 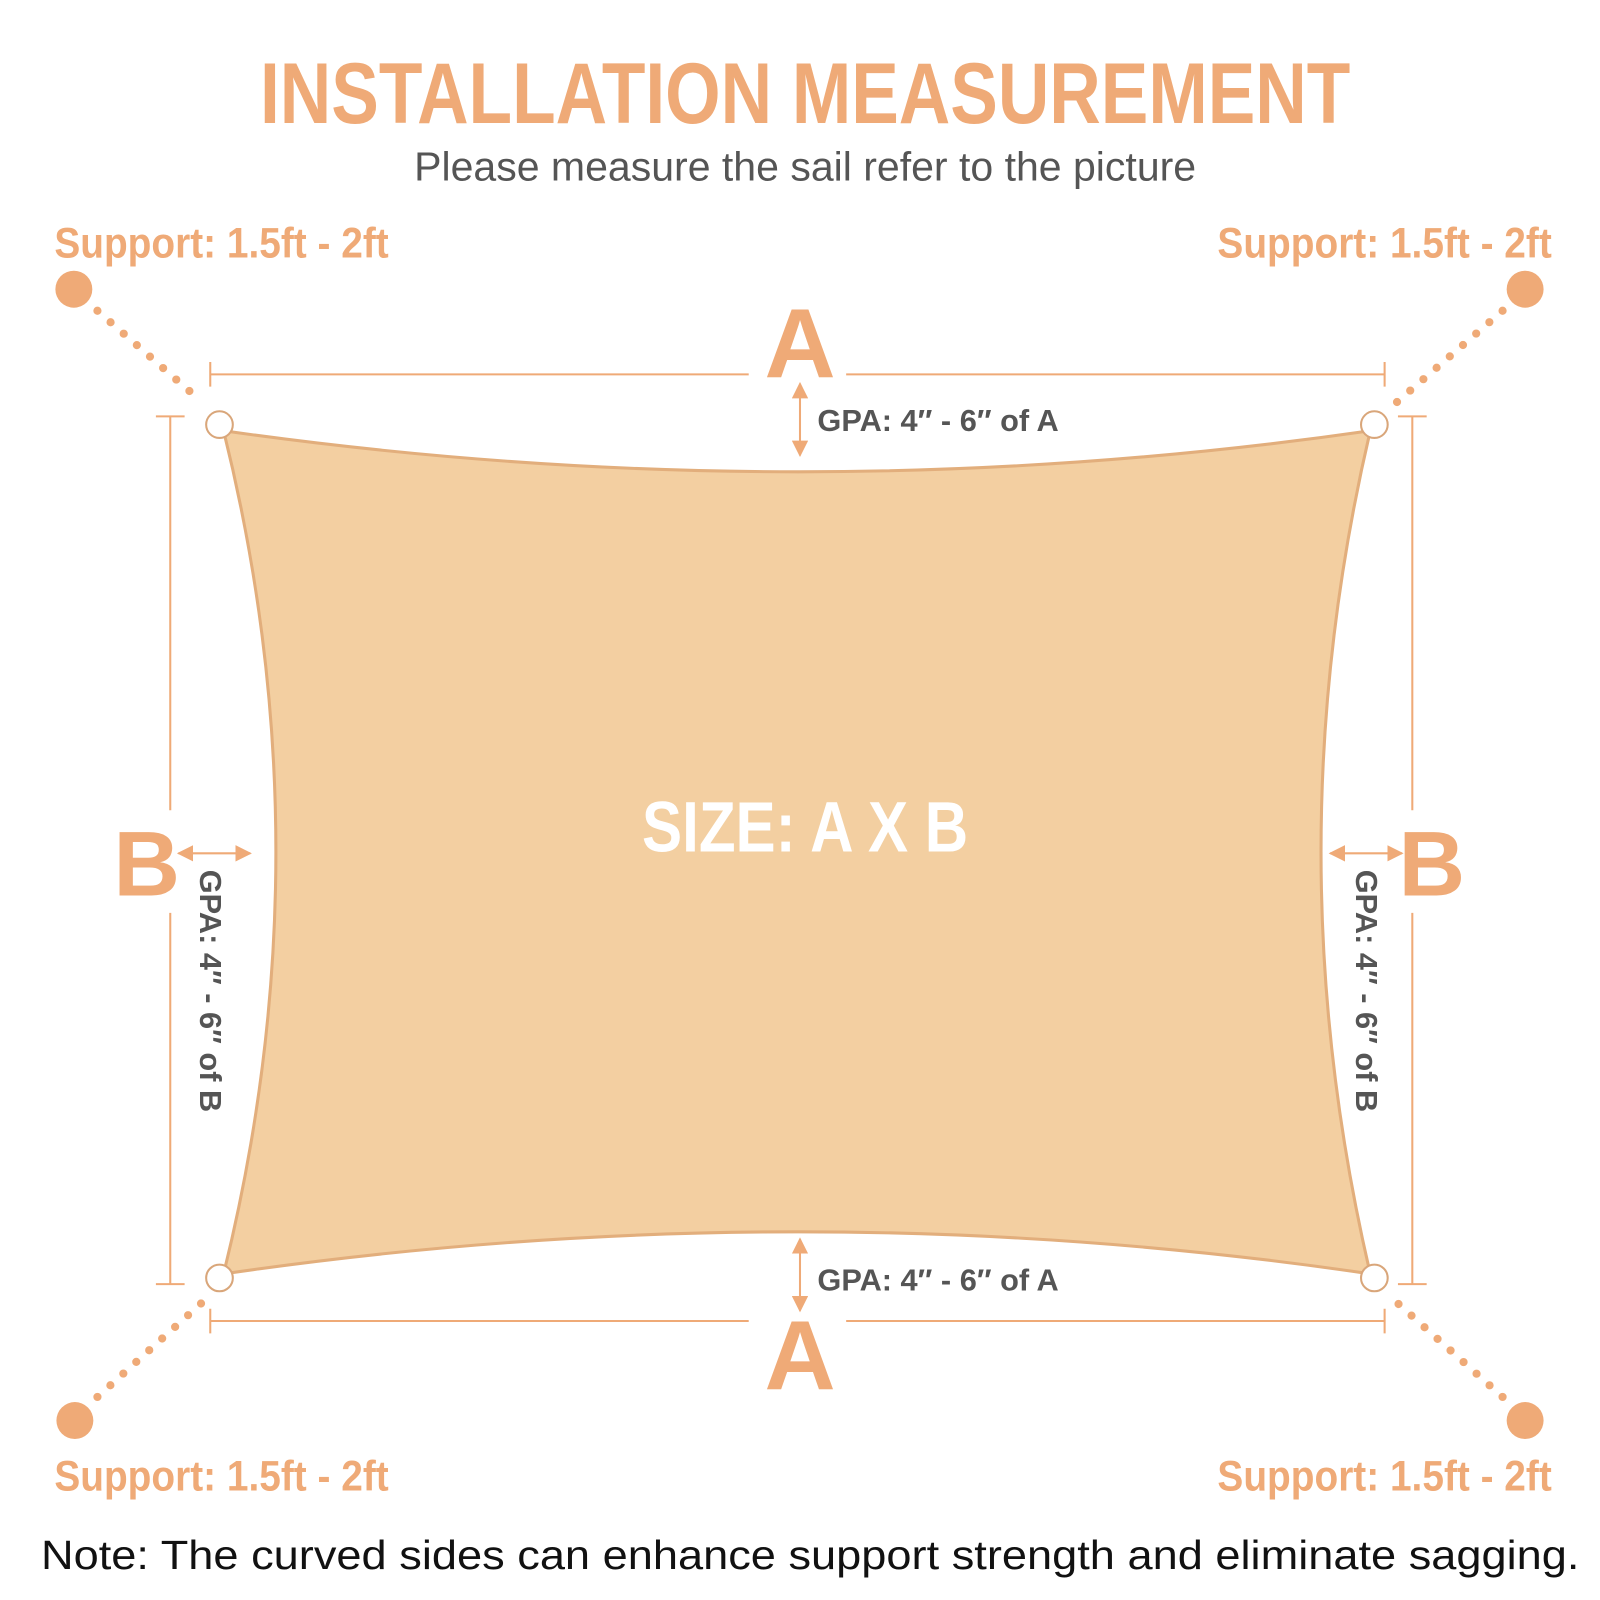 I want to click on title: INSTALLATION MEASUREMENT, so click(x=805, y=94).